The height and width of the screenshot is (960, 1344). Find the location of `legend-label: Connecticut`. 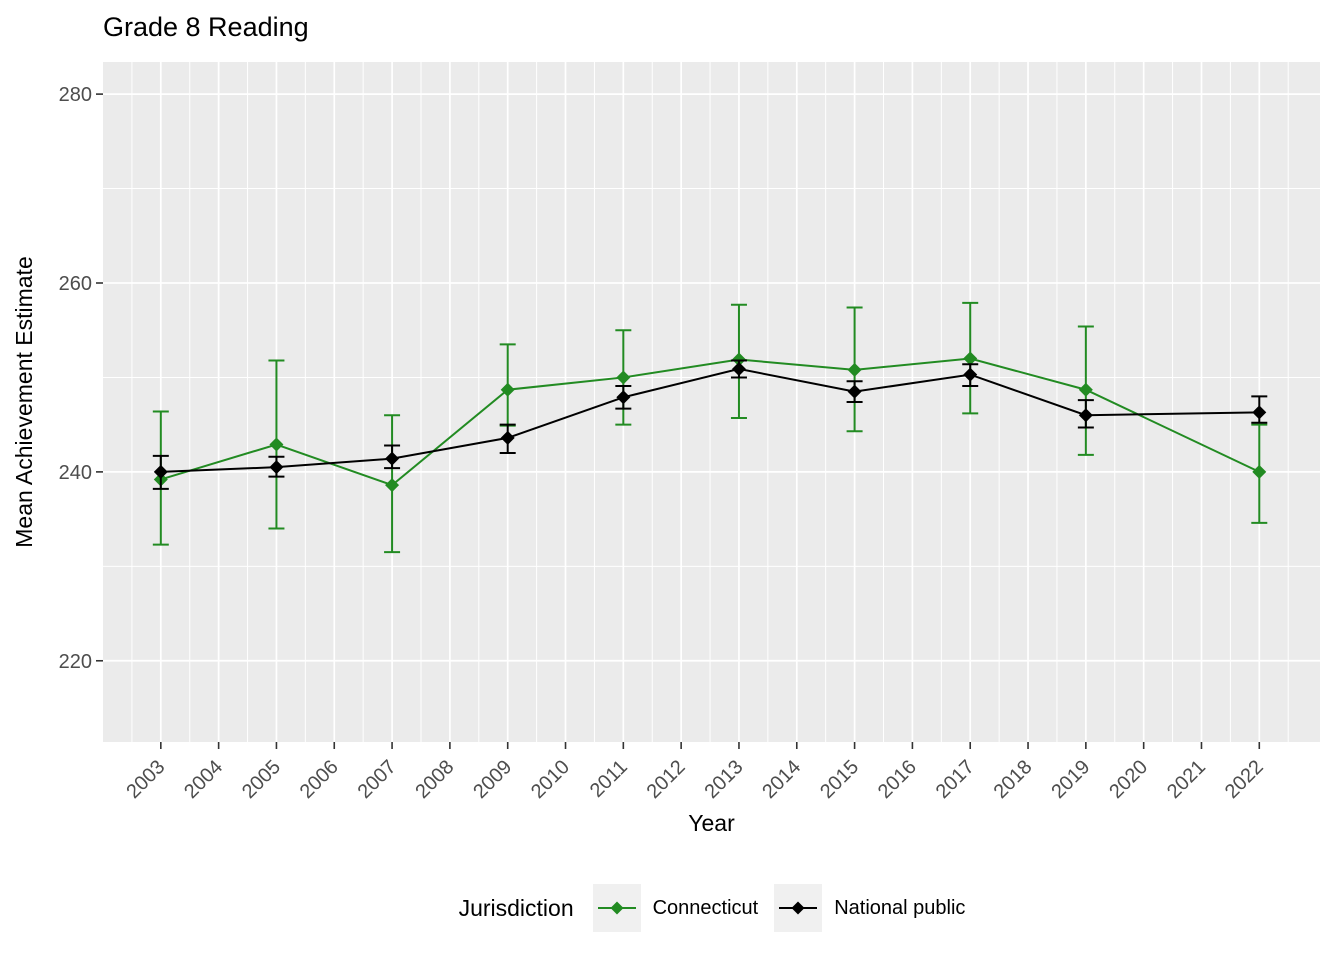

legend-label: Connecticut is located at coordinates (705, 907).